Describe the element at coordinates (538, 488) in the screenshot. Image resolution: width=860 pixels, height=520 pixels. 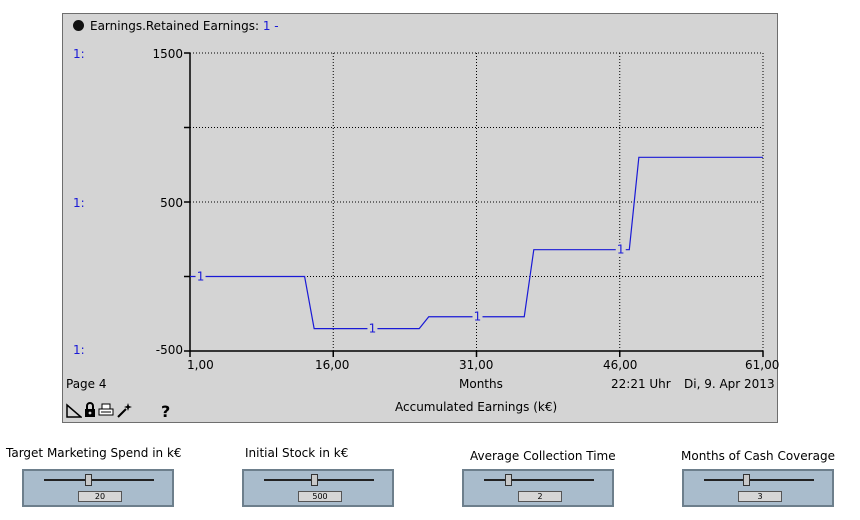
I see `average-collection-time-slider: 2` at that location.